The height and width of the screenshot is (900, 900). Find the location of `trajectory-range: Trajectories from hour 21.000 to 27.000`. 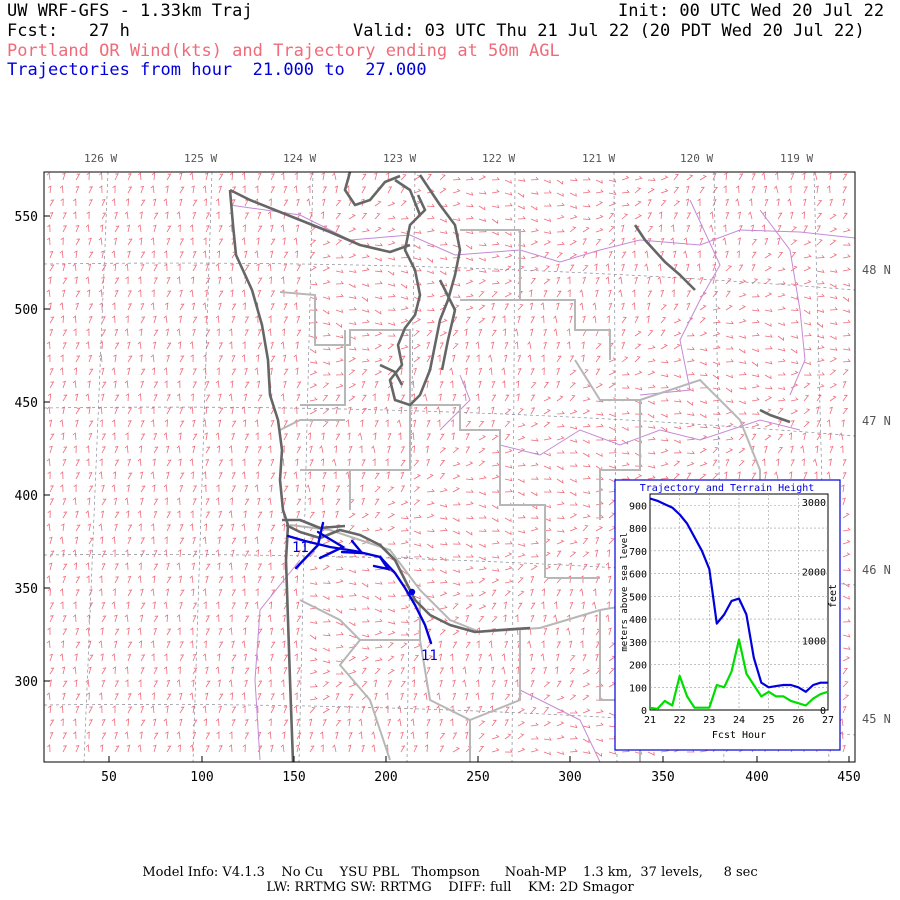

trajectory-range: Trajectories from hour 21.000 to 27.000 is located at coordinates (217, 70).